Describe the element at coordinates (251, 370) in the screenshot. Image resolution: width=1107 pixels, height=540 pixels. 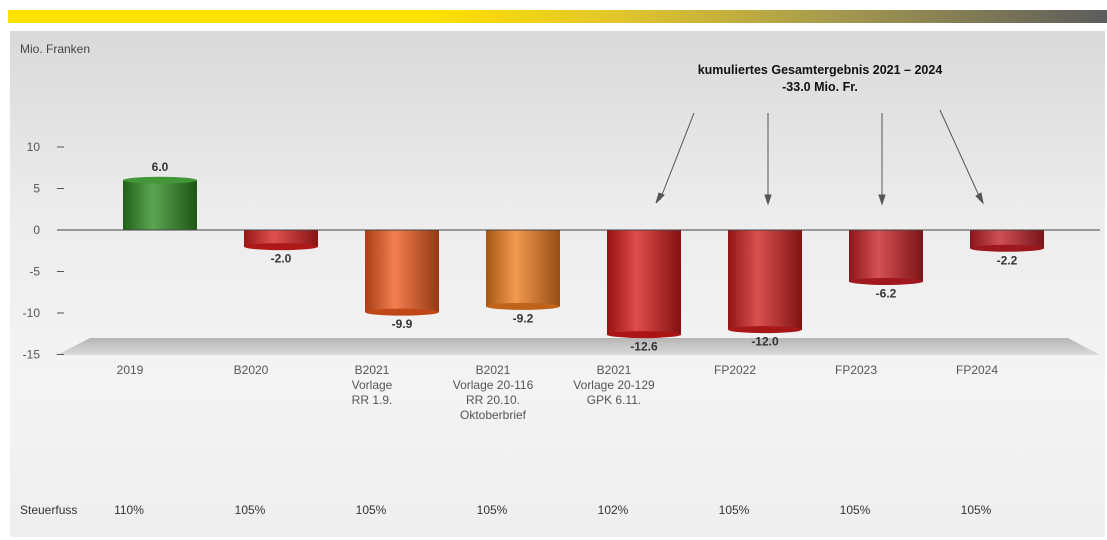
I see `x-category-label: B2020` at that location.